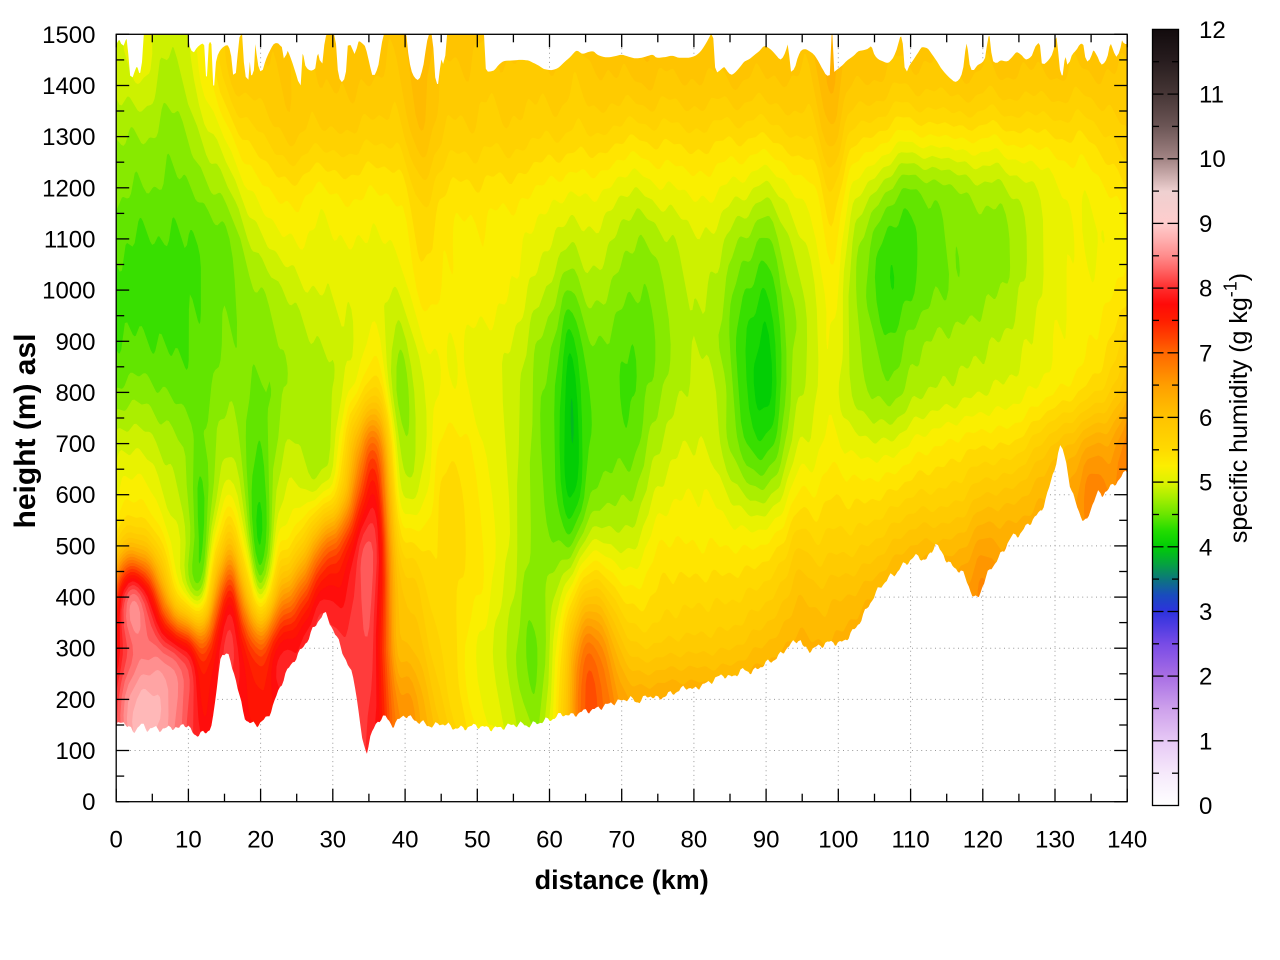  Describe the element at coordinates (260, 840) in the screenshot. I see `svg-text: 20` at that location.